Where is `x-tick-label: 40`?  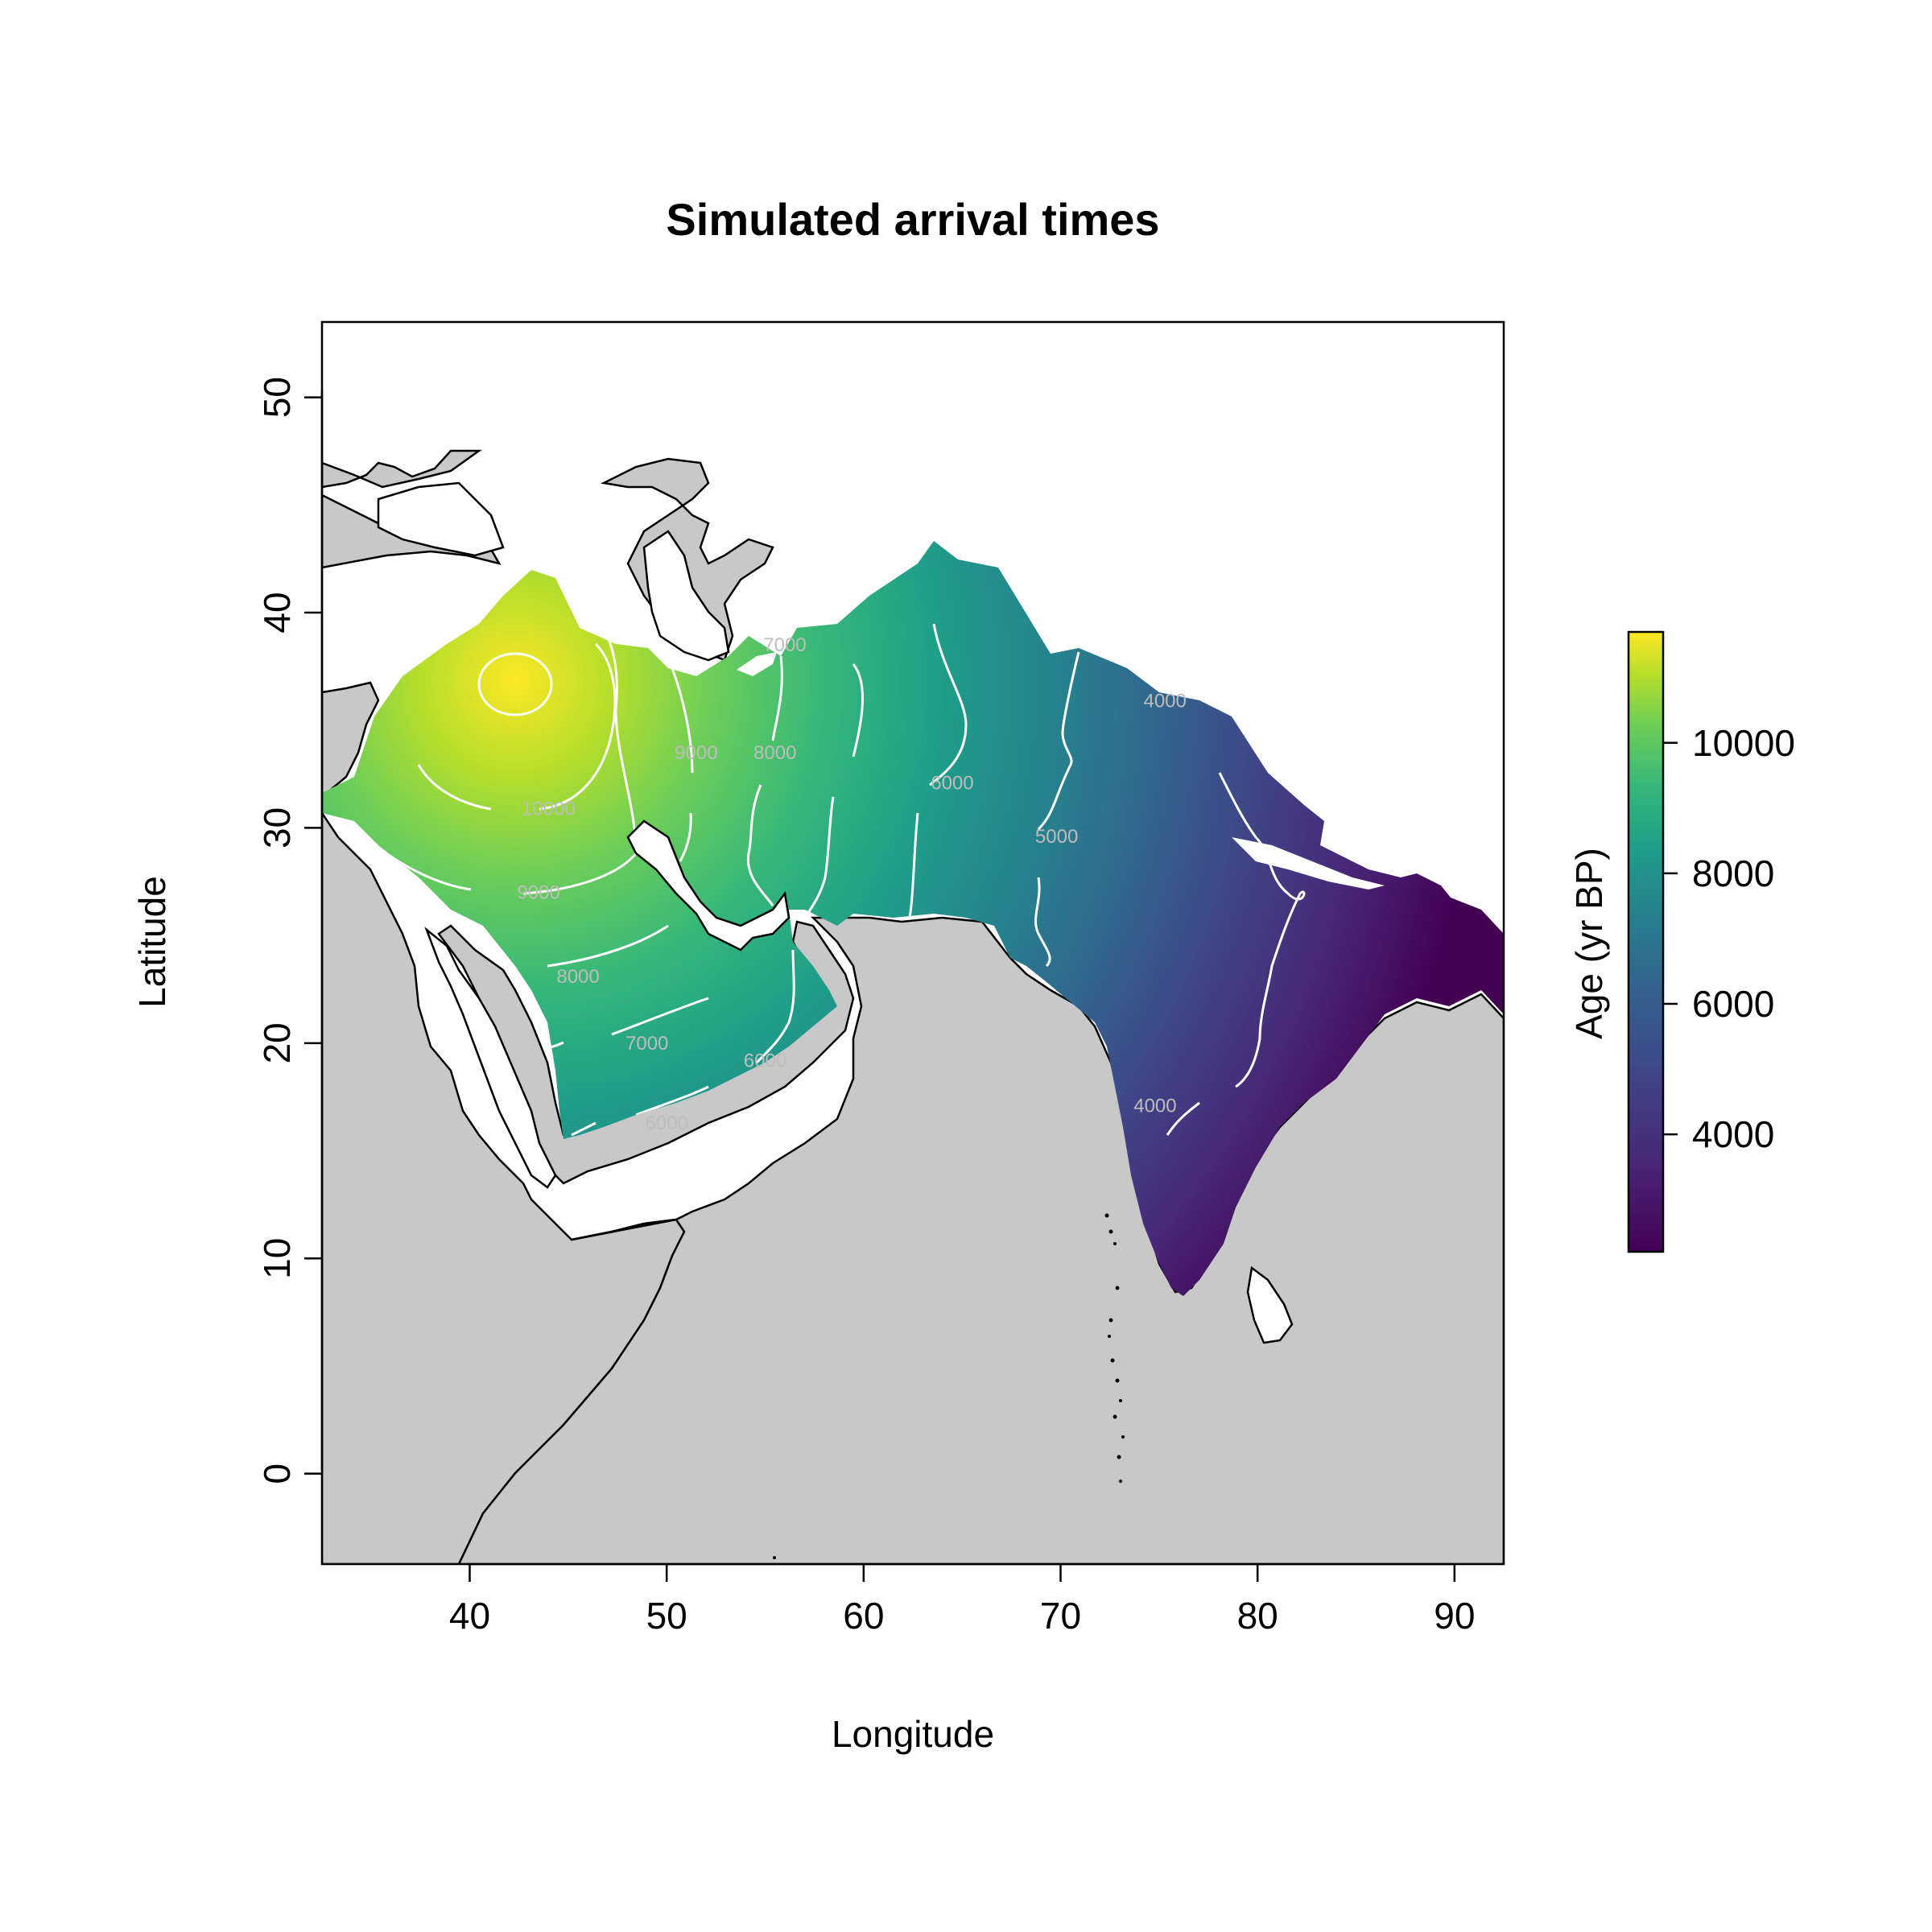 x-tick-label: 40 is located at coordinates (469, 1616).